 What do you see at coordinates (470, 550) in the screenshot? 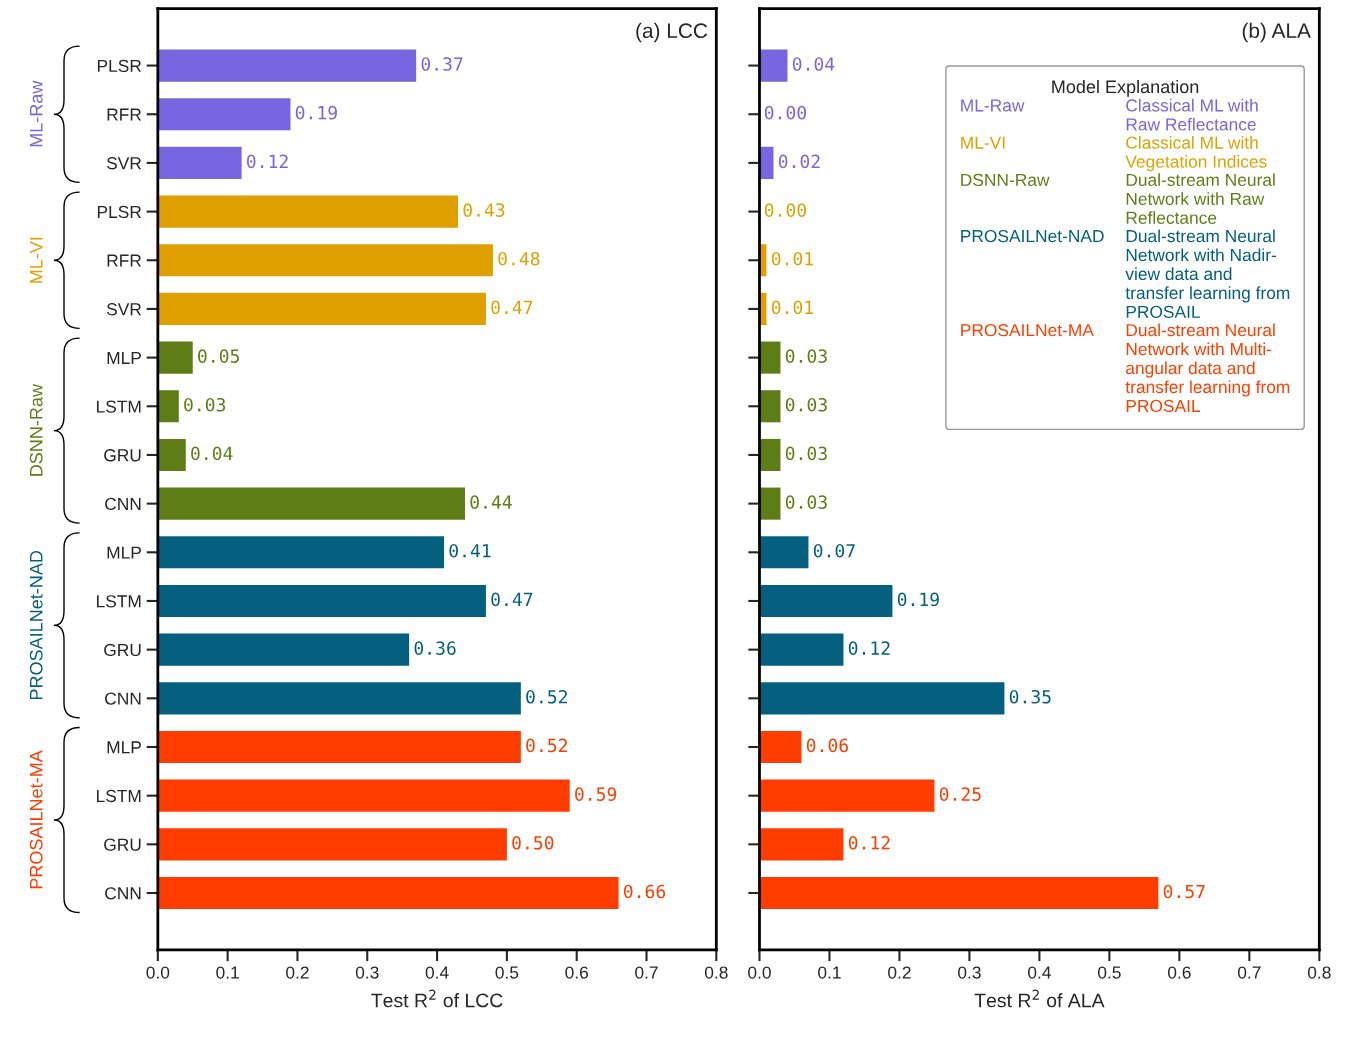
I see `data-label: 0.41` at bounding box center [470, 550].